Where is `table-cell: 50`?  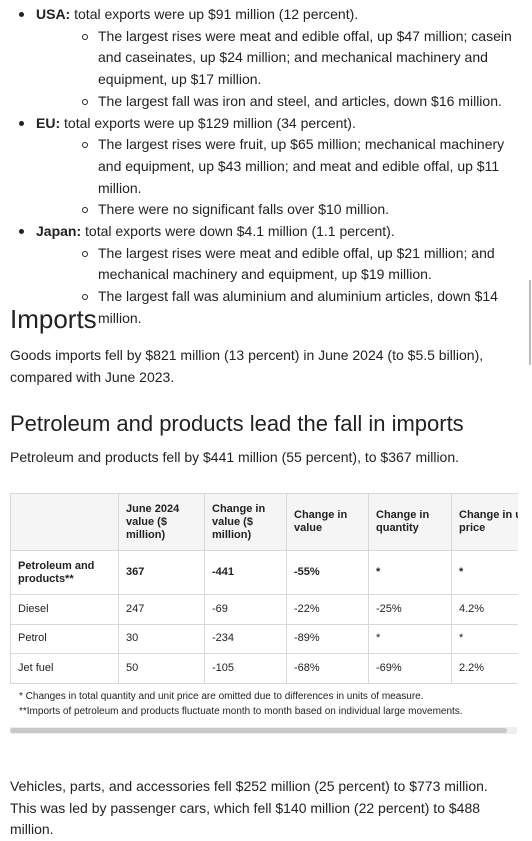
table-cell: 50 is located at coordinates (161, 668).